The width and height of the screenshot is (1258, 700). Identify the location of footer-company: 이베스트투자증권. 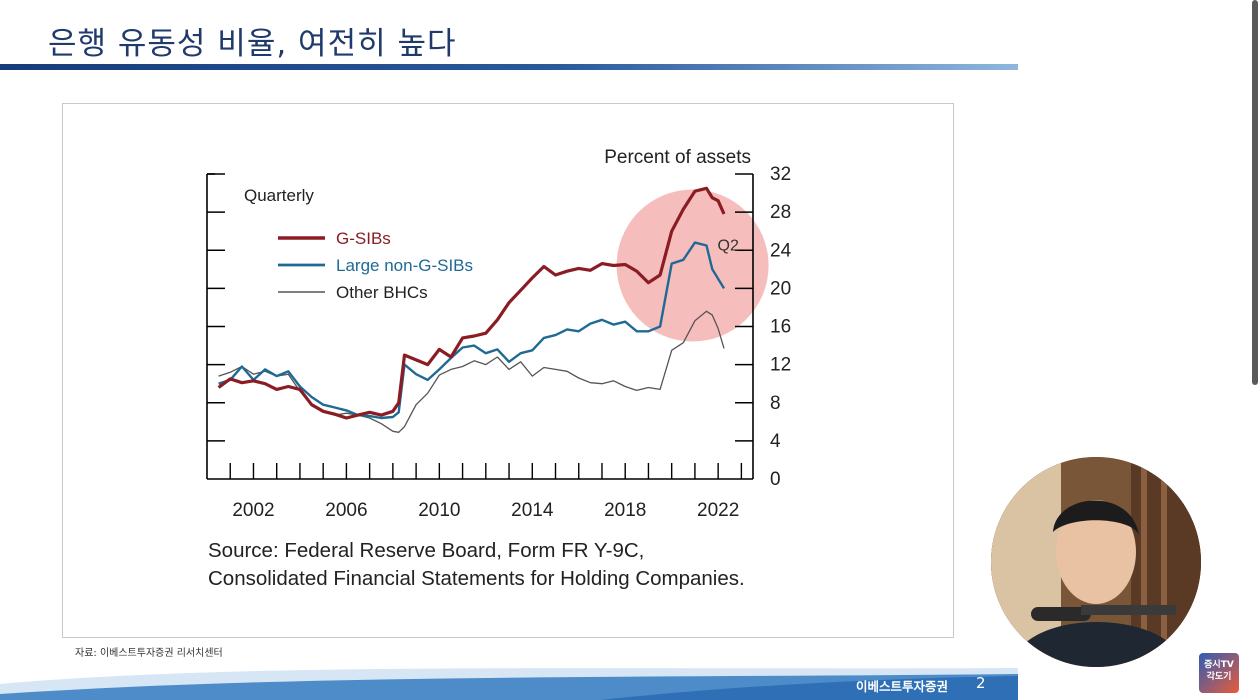
(902, 686).